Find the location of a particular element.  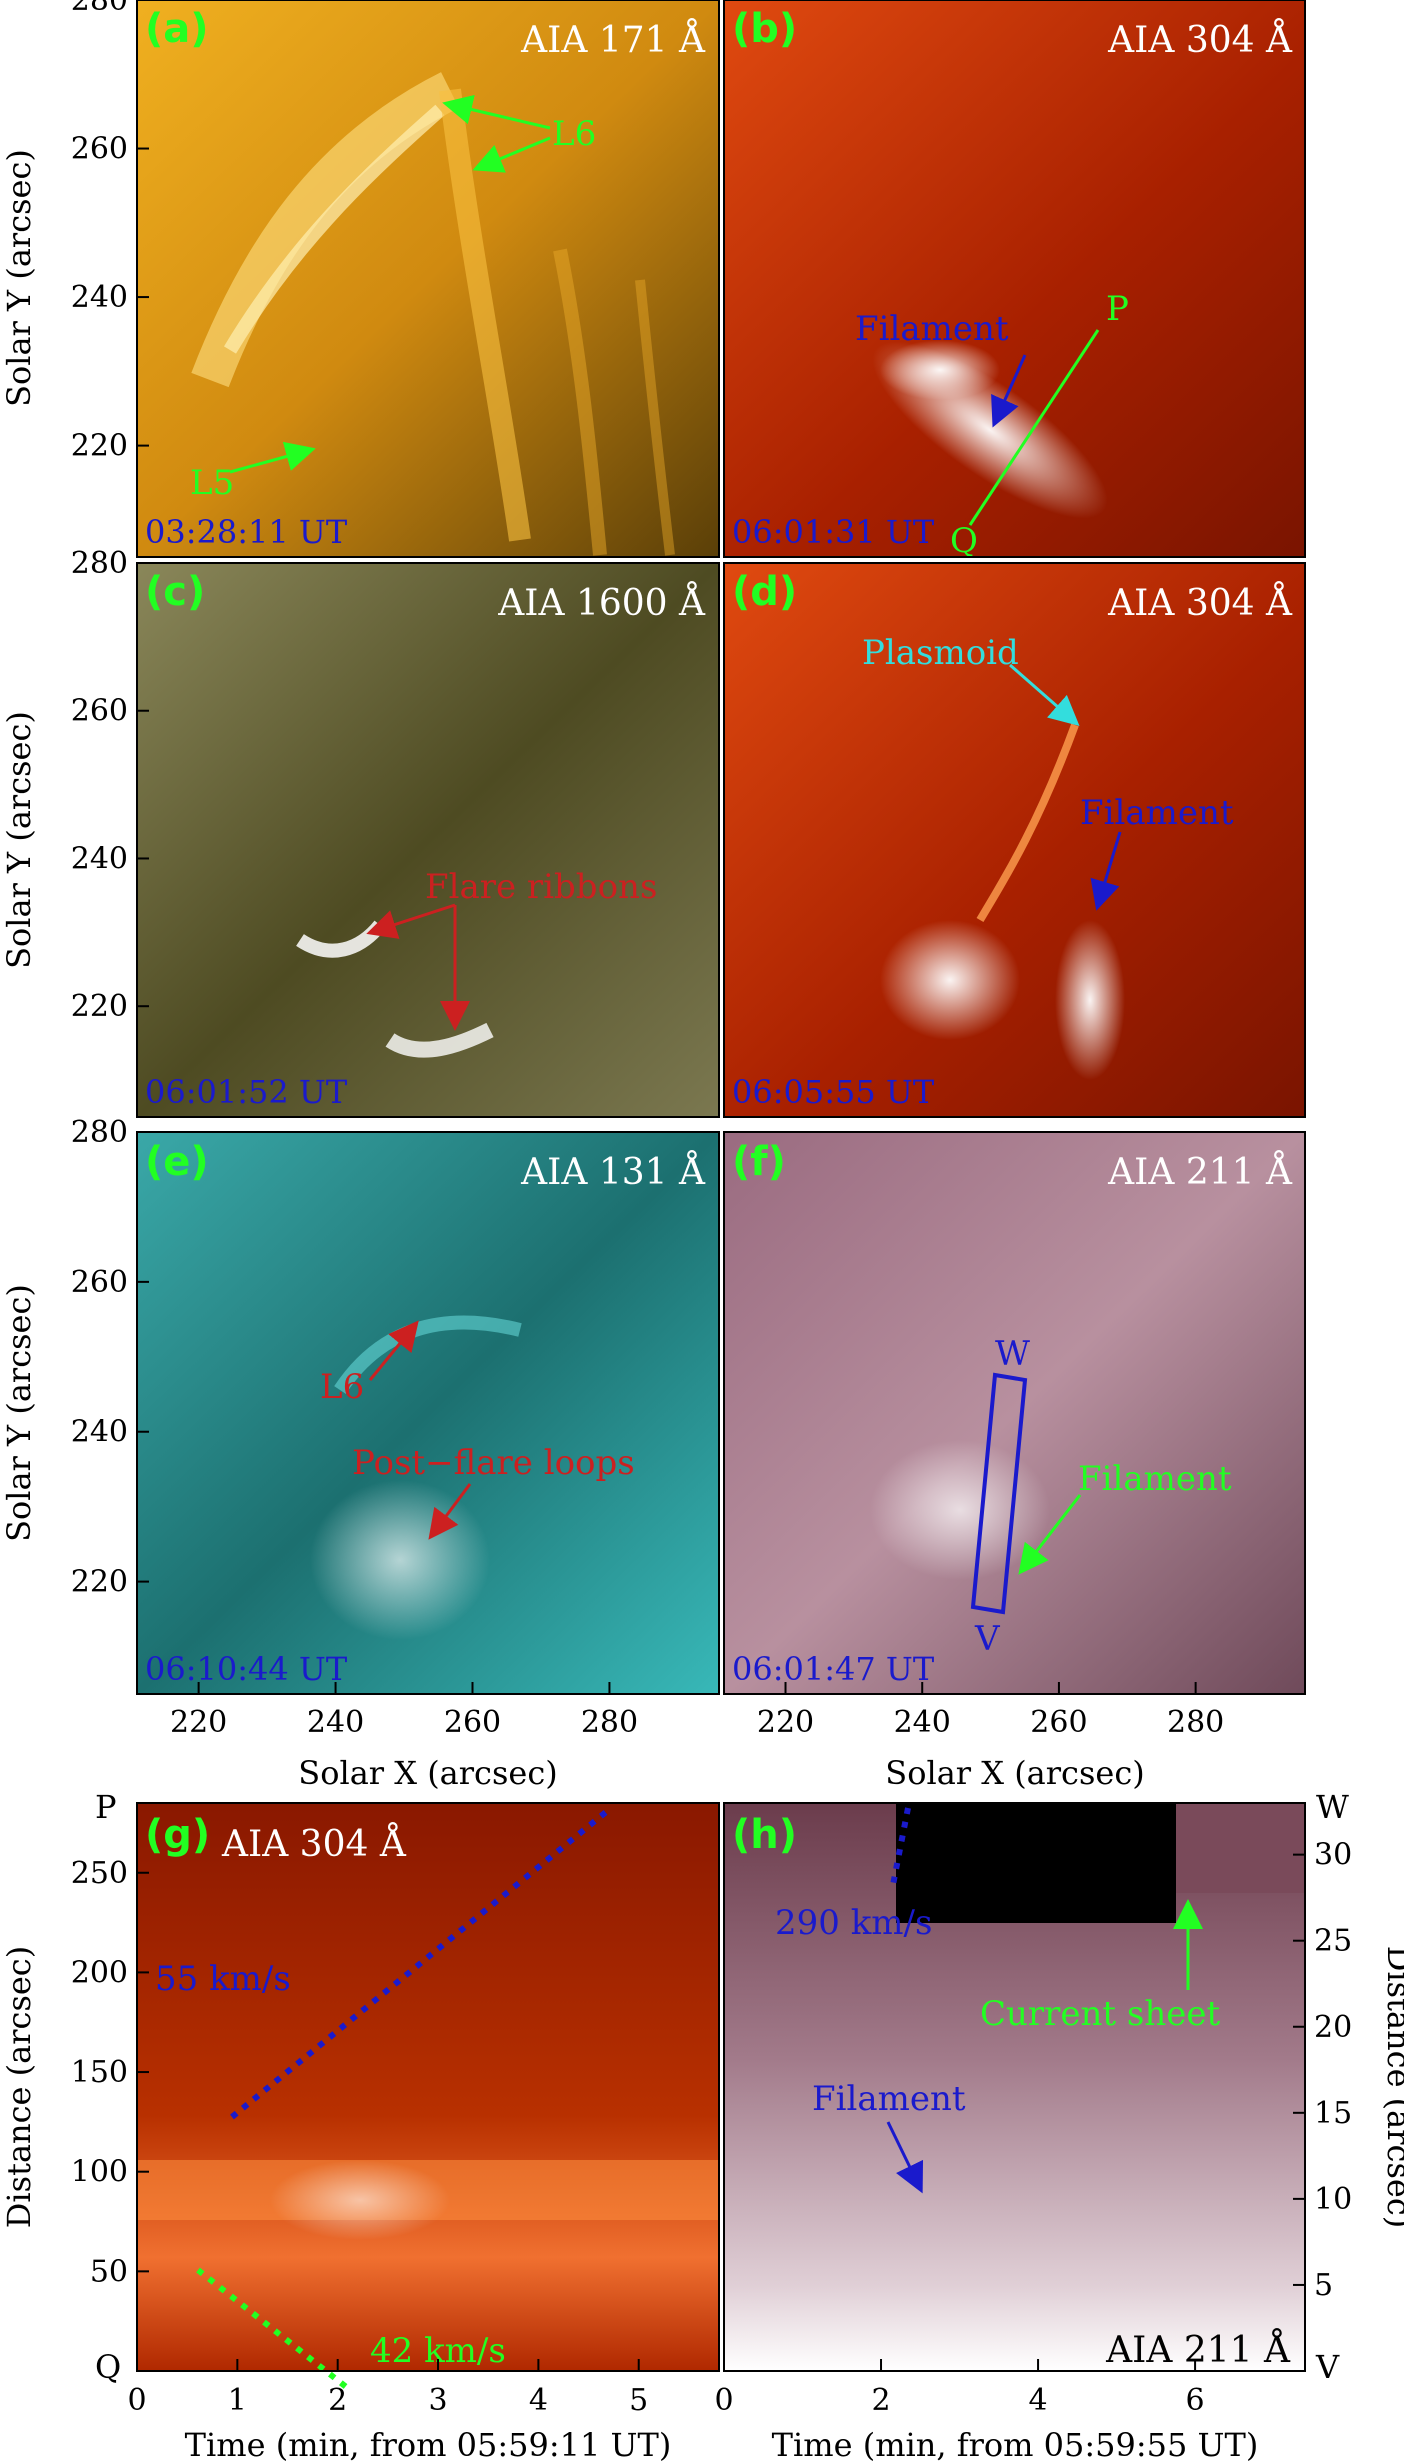

filament-f-arrow is located at coordinates (1050, 1534).